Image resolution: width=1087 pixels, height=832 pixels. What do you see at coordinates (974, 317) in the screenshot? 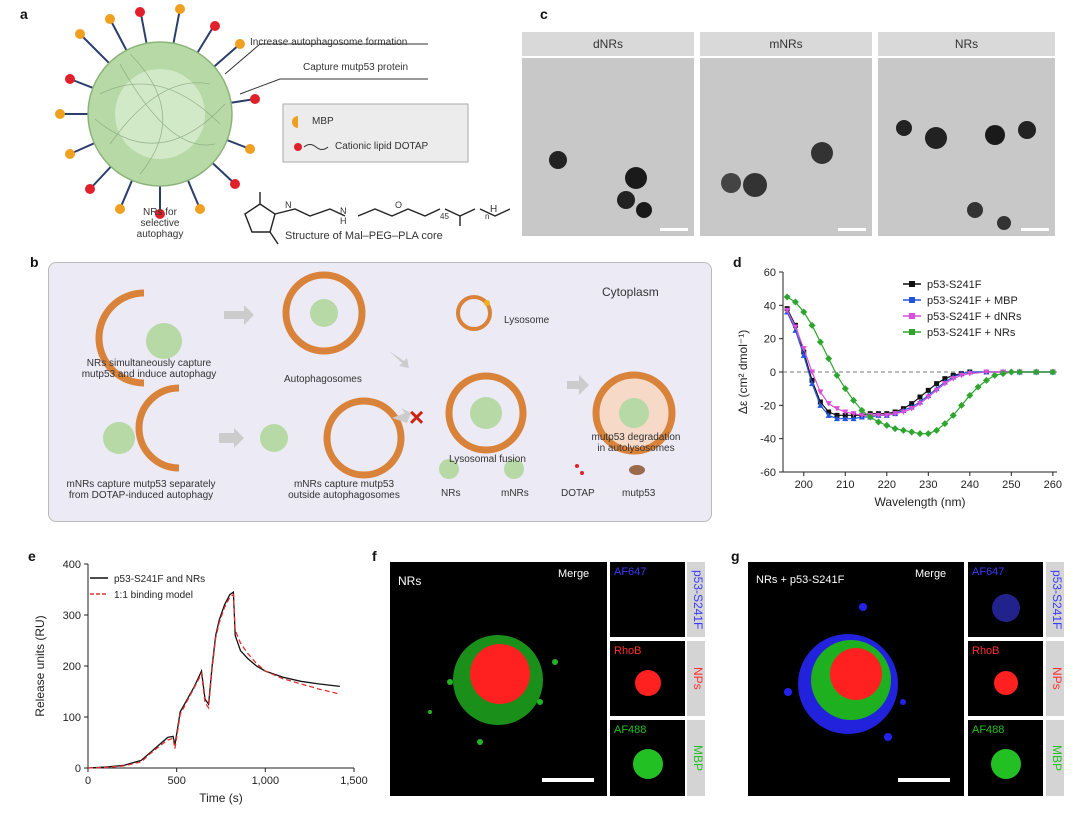
I see `legend-label-2: p53-S241F + dNRs` at bounding box center [974, 317].